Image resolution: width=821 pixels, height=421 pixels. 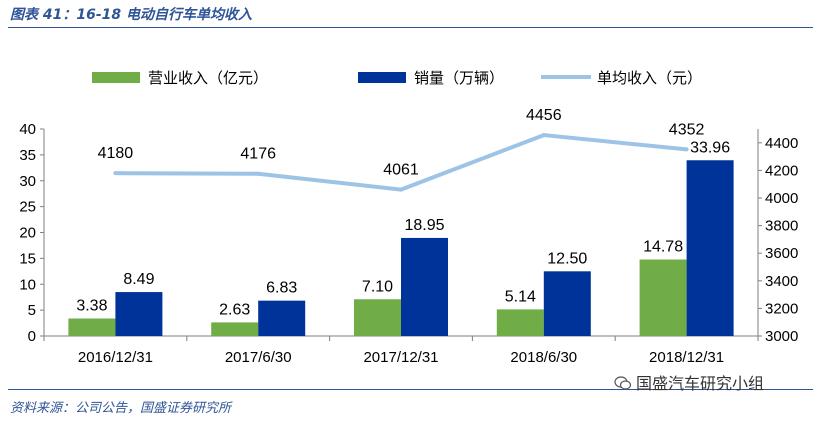 I want to click on wechat-icon, so click(x=623, y=383).